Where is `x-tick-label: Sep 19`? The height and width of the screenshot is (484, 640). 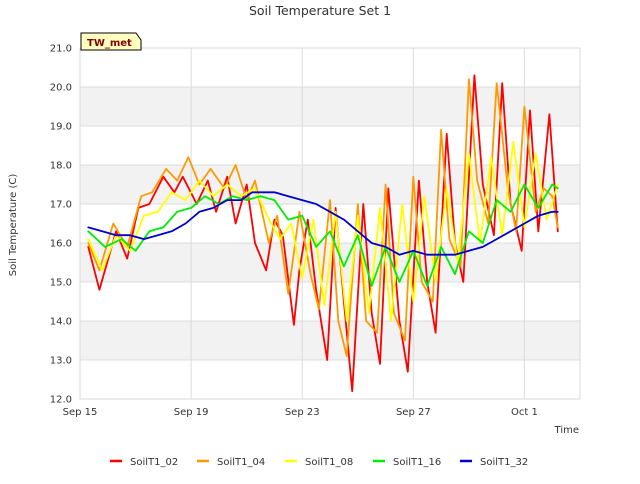 x-tick-label: Sep 19 is located at coordinates (191, 412).